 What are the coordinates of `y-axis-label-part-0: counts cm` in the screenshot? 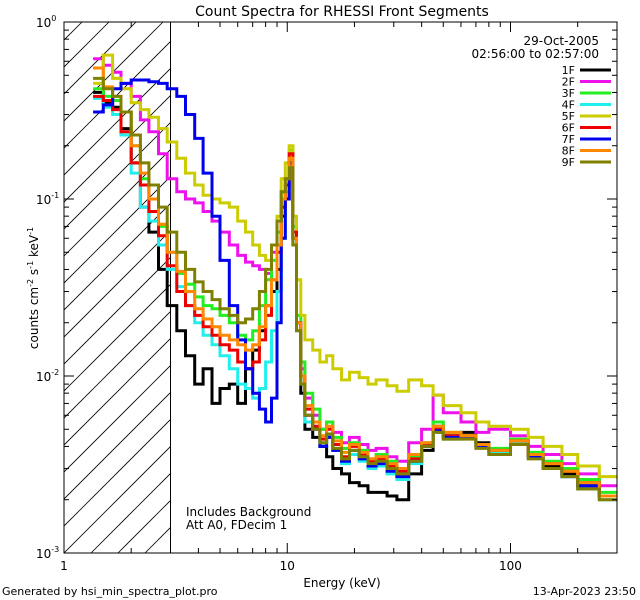 It's located at (34, 318).